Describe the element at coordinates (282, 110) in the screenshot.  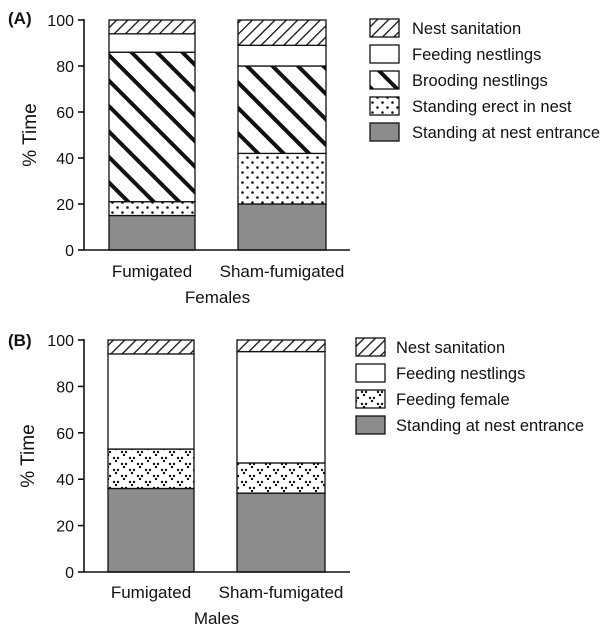
I see `bar-segment-brooding-nestlings-sham-fumigated` at that location.